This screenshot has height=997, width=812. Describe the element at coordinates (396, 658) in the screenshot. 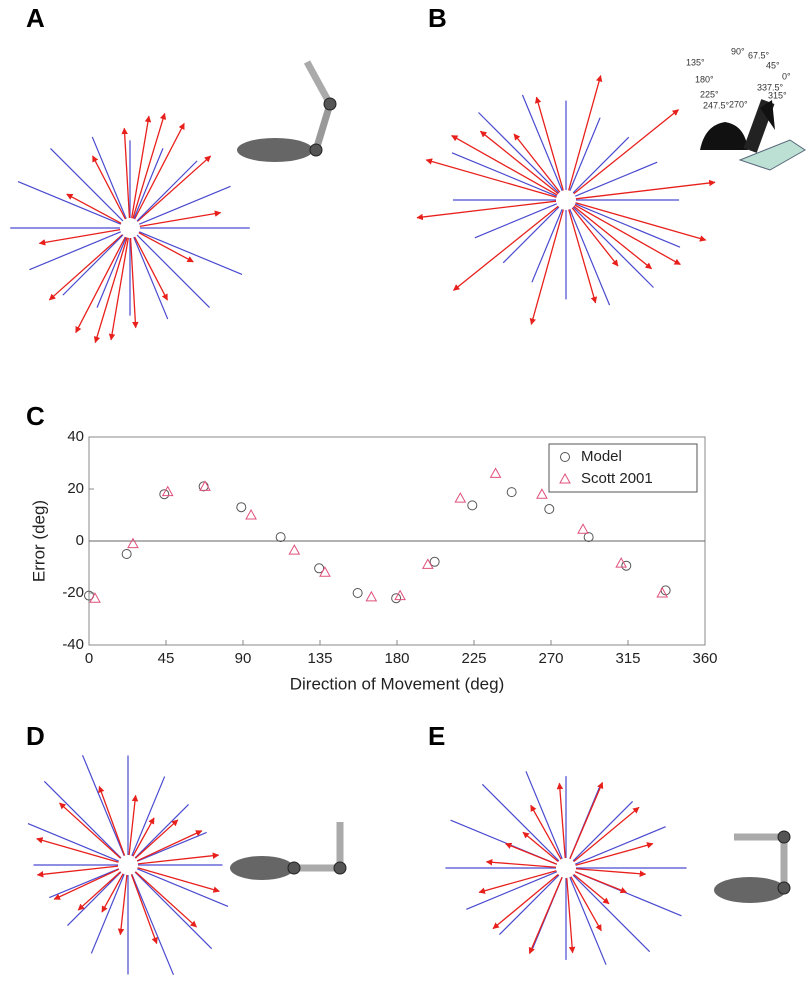

I see `x-tick-label: 180` at that location.